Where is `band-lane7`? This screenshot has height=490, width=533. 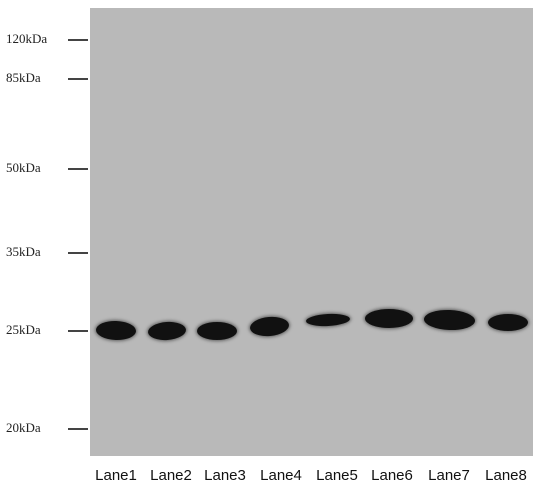 band-lane7 is located at coordinates (449, 320).